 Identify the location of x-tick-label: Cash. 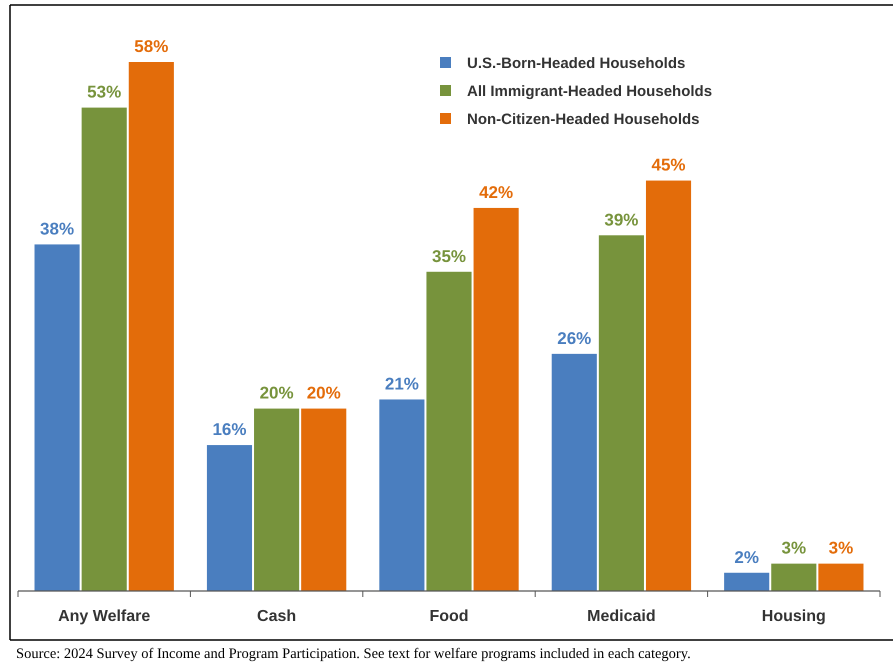
(276, 616).